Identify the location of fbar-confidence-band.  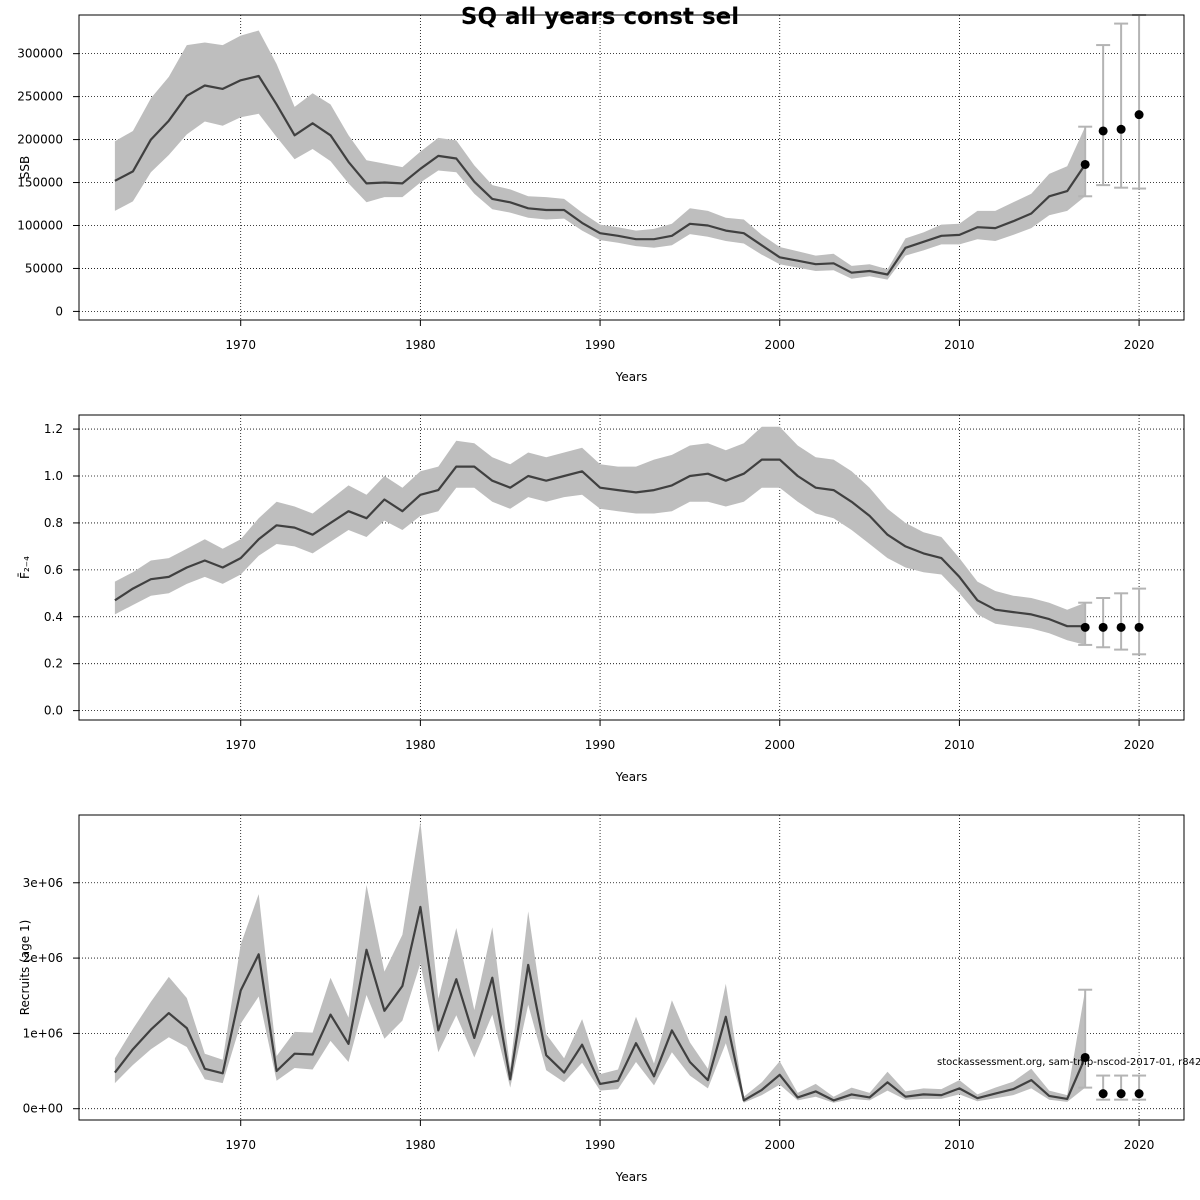
(600, 535).